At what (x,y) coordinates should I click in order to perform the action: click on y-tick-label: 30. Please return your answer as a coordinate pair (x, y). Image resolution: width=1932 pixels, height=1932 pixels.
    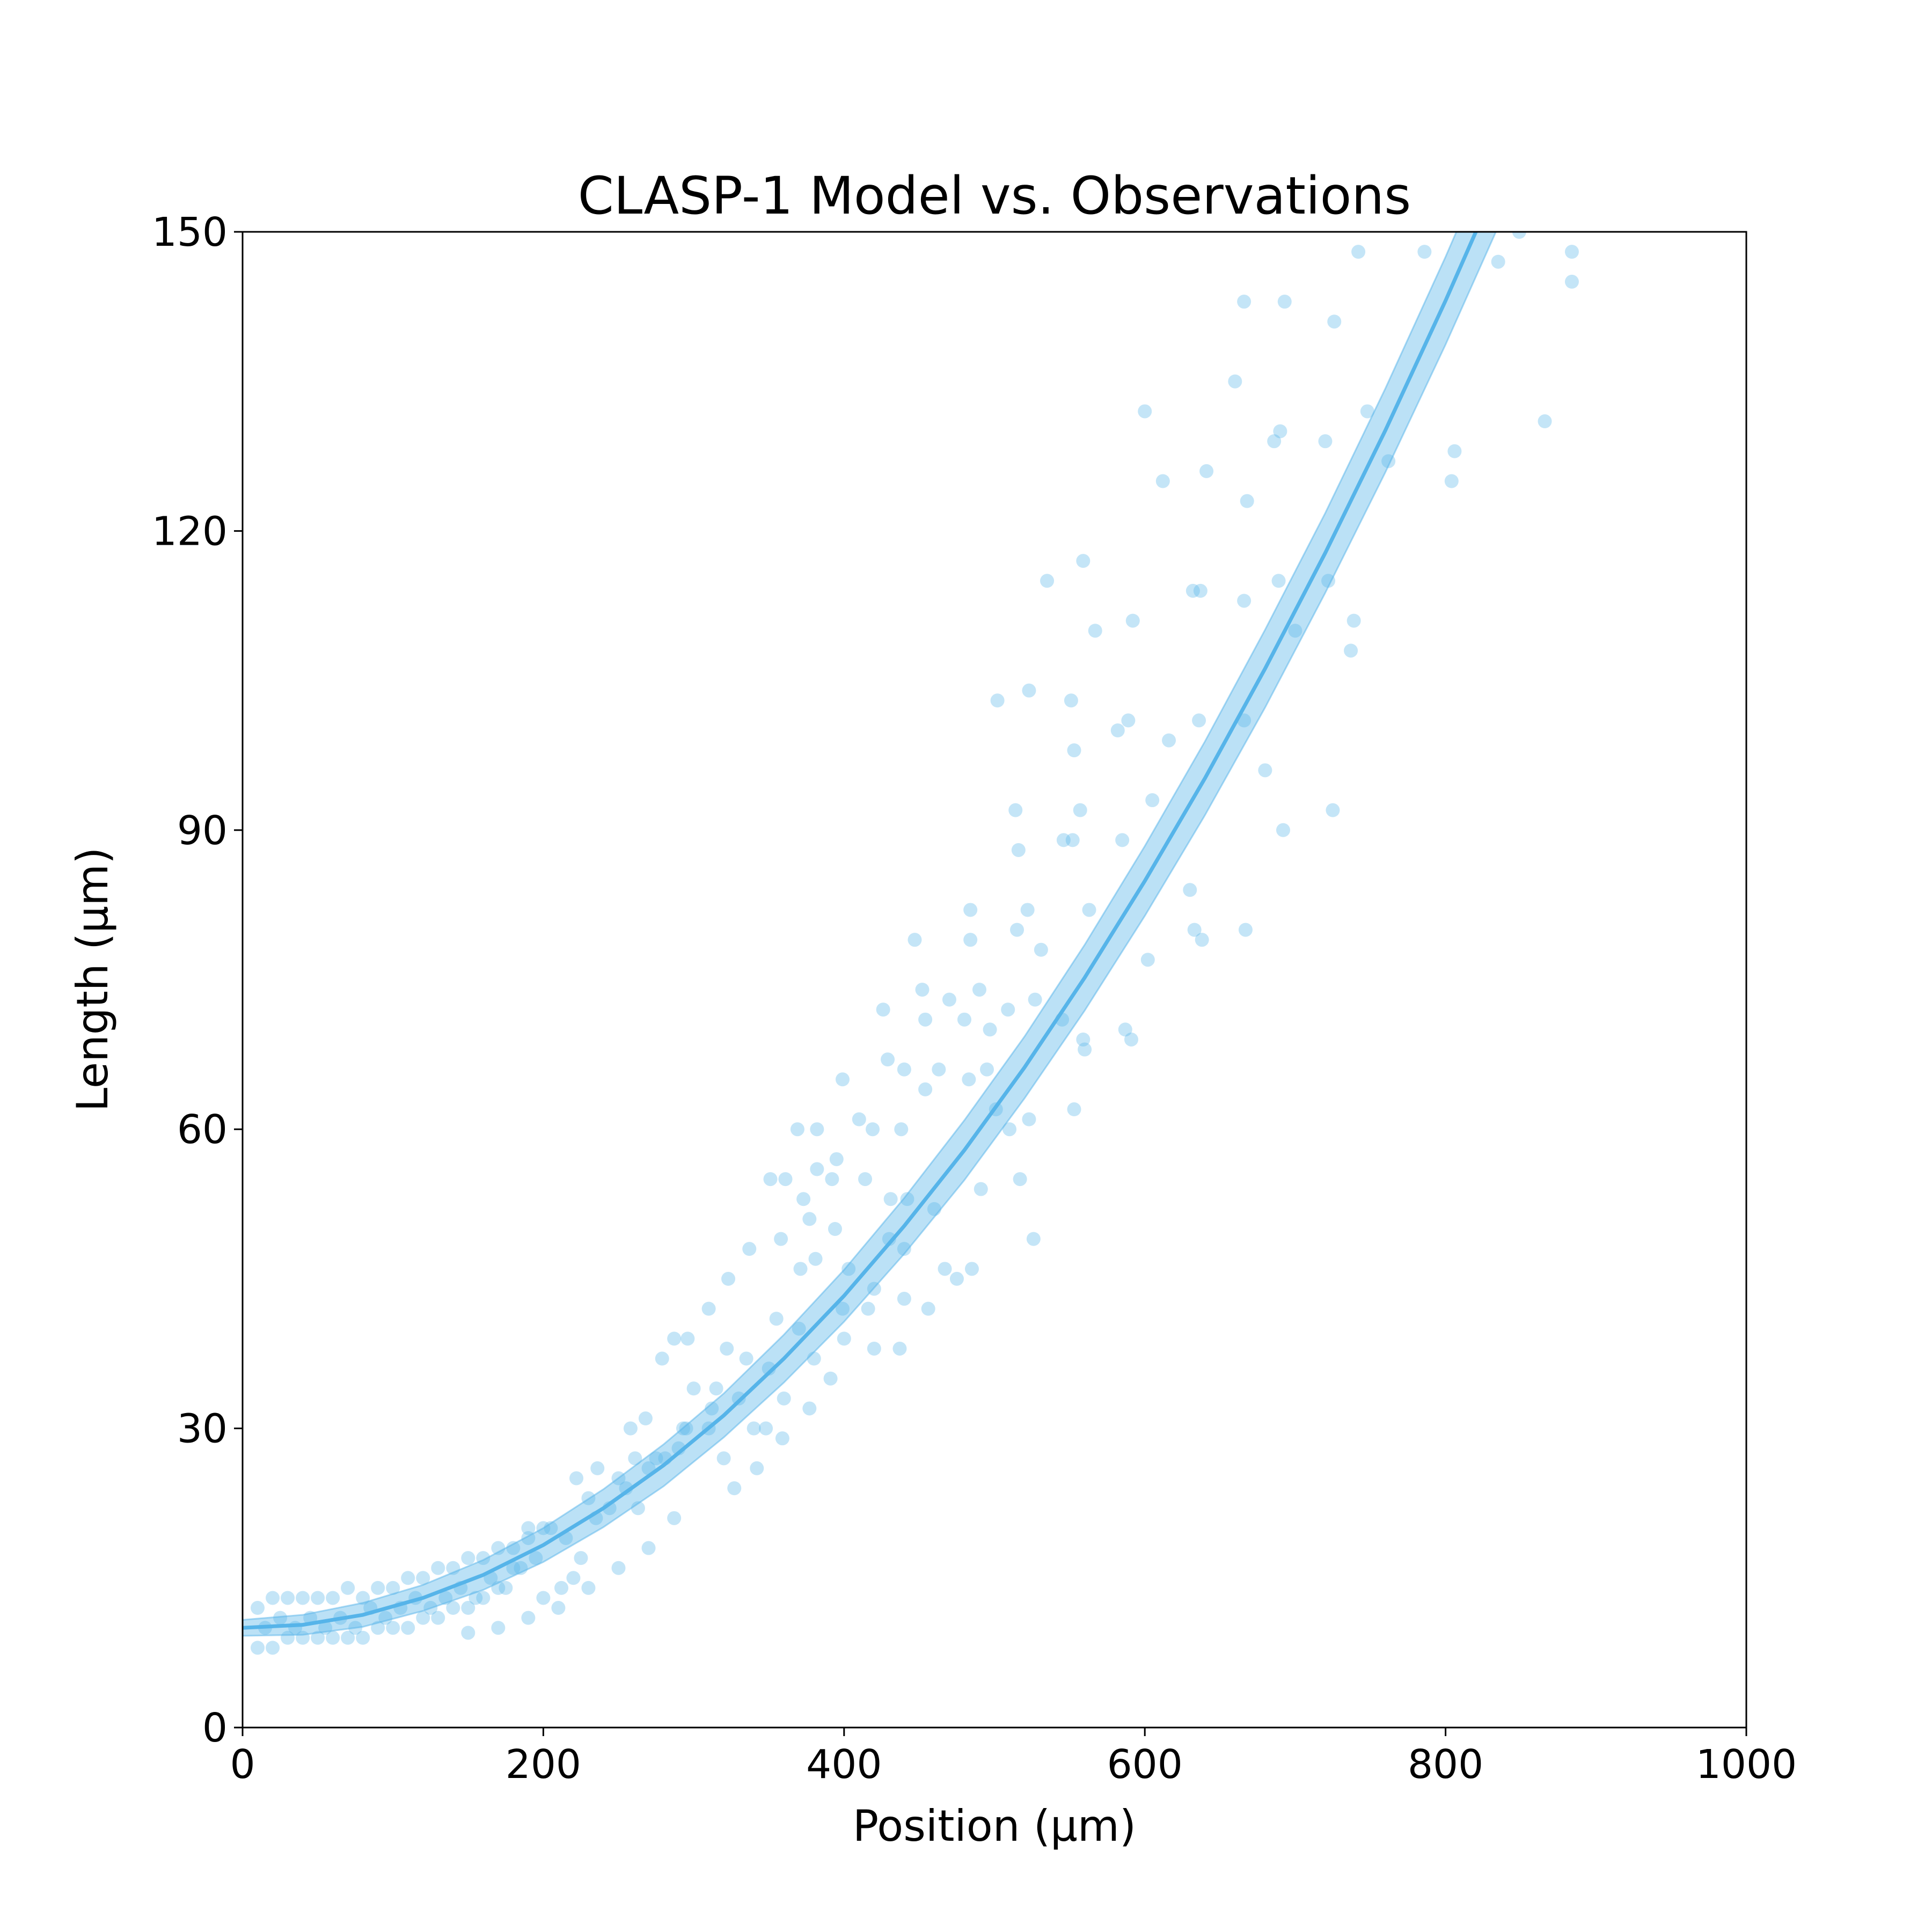
    Looking at the image, I should click on (202, 1429).